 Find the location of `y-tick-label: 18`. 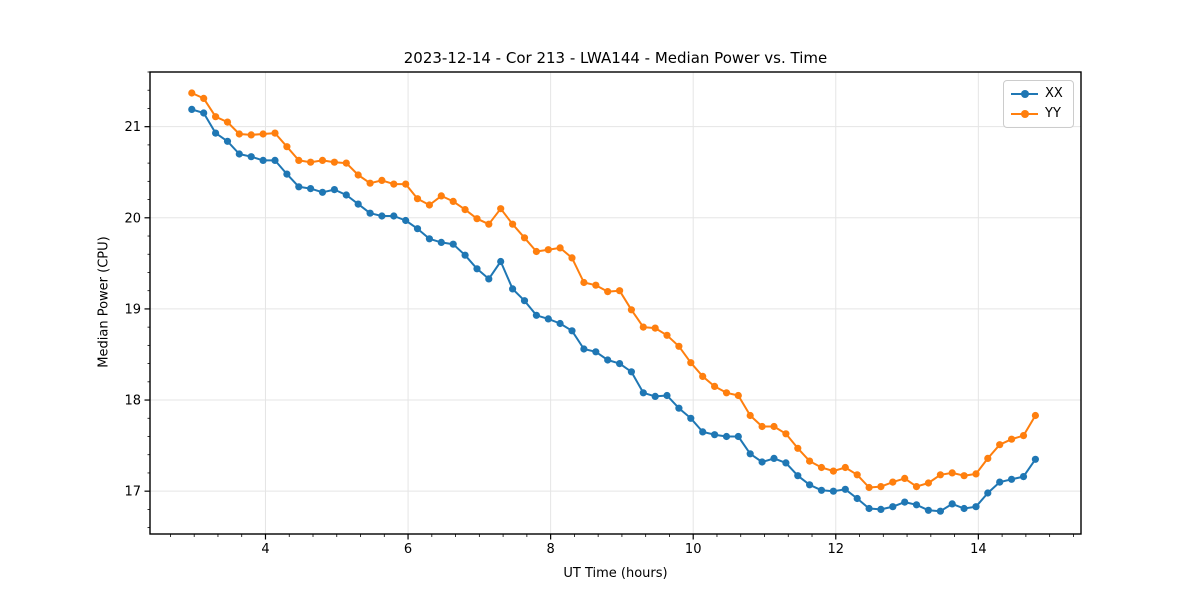

y-tick-label: 18 is located at coordinates (132, 401).